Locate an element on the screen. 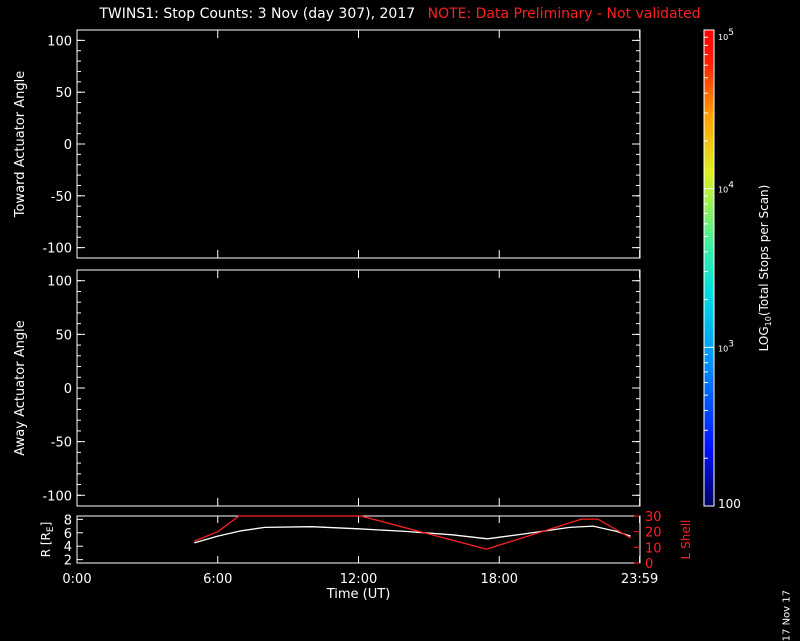 The width and height of the screenshot is (800, 641). xtick-label: 18:00 is located at coordinates (499, 579).